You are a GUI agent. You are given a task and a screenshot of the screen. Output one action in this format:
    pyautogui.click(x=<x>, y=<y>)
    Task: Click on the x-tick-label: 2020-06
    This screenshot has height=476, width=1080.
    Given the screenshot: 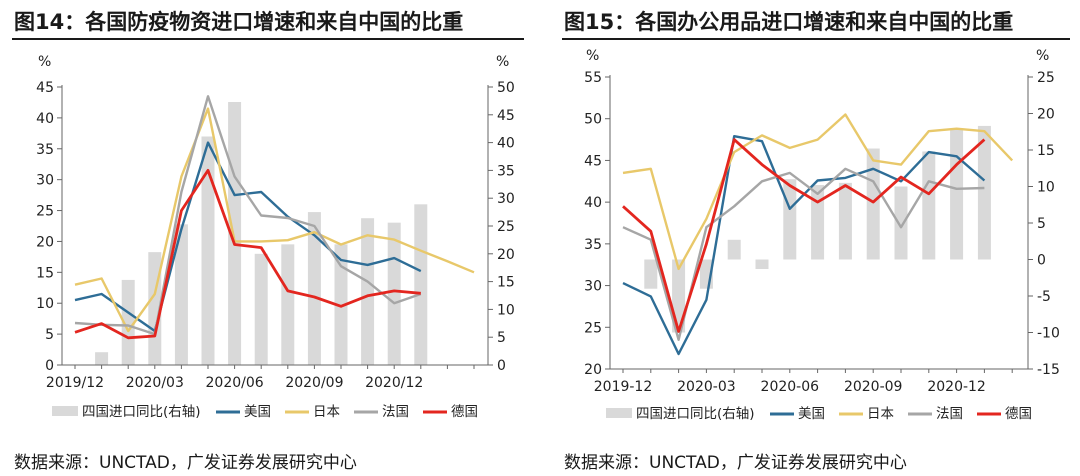 What is the action you would take?
    pyautogui.click(x=790, y=387)
    